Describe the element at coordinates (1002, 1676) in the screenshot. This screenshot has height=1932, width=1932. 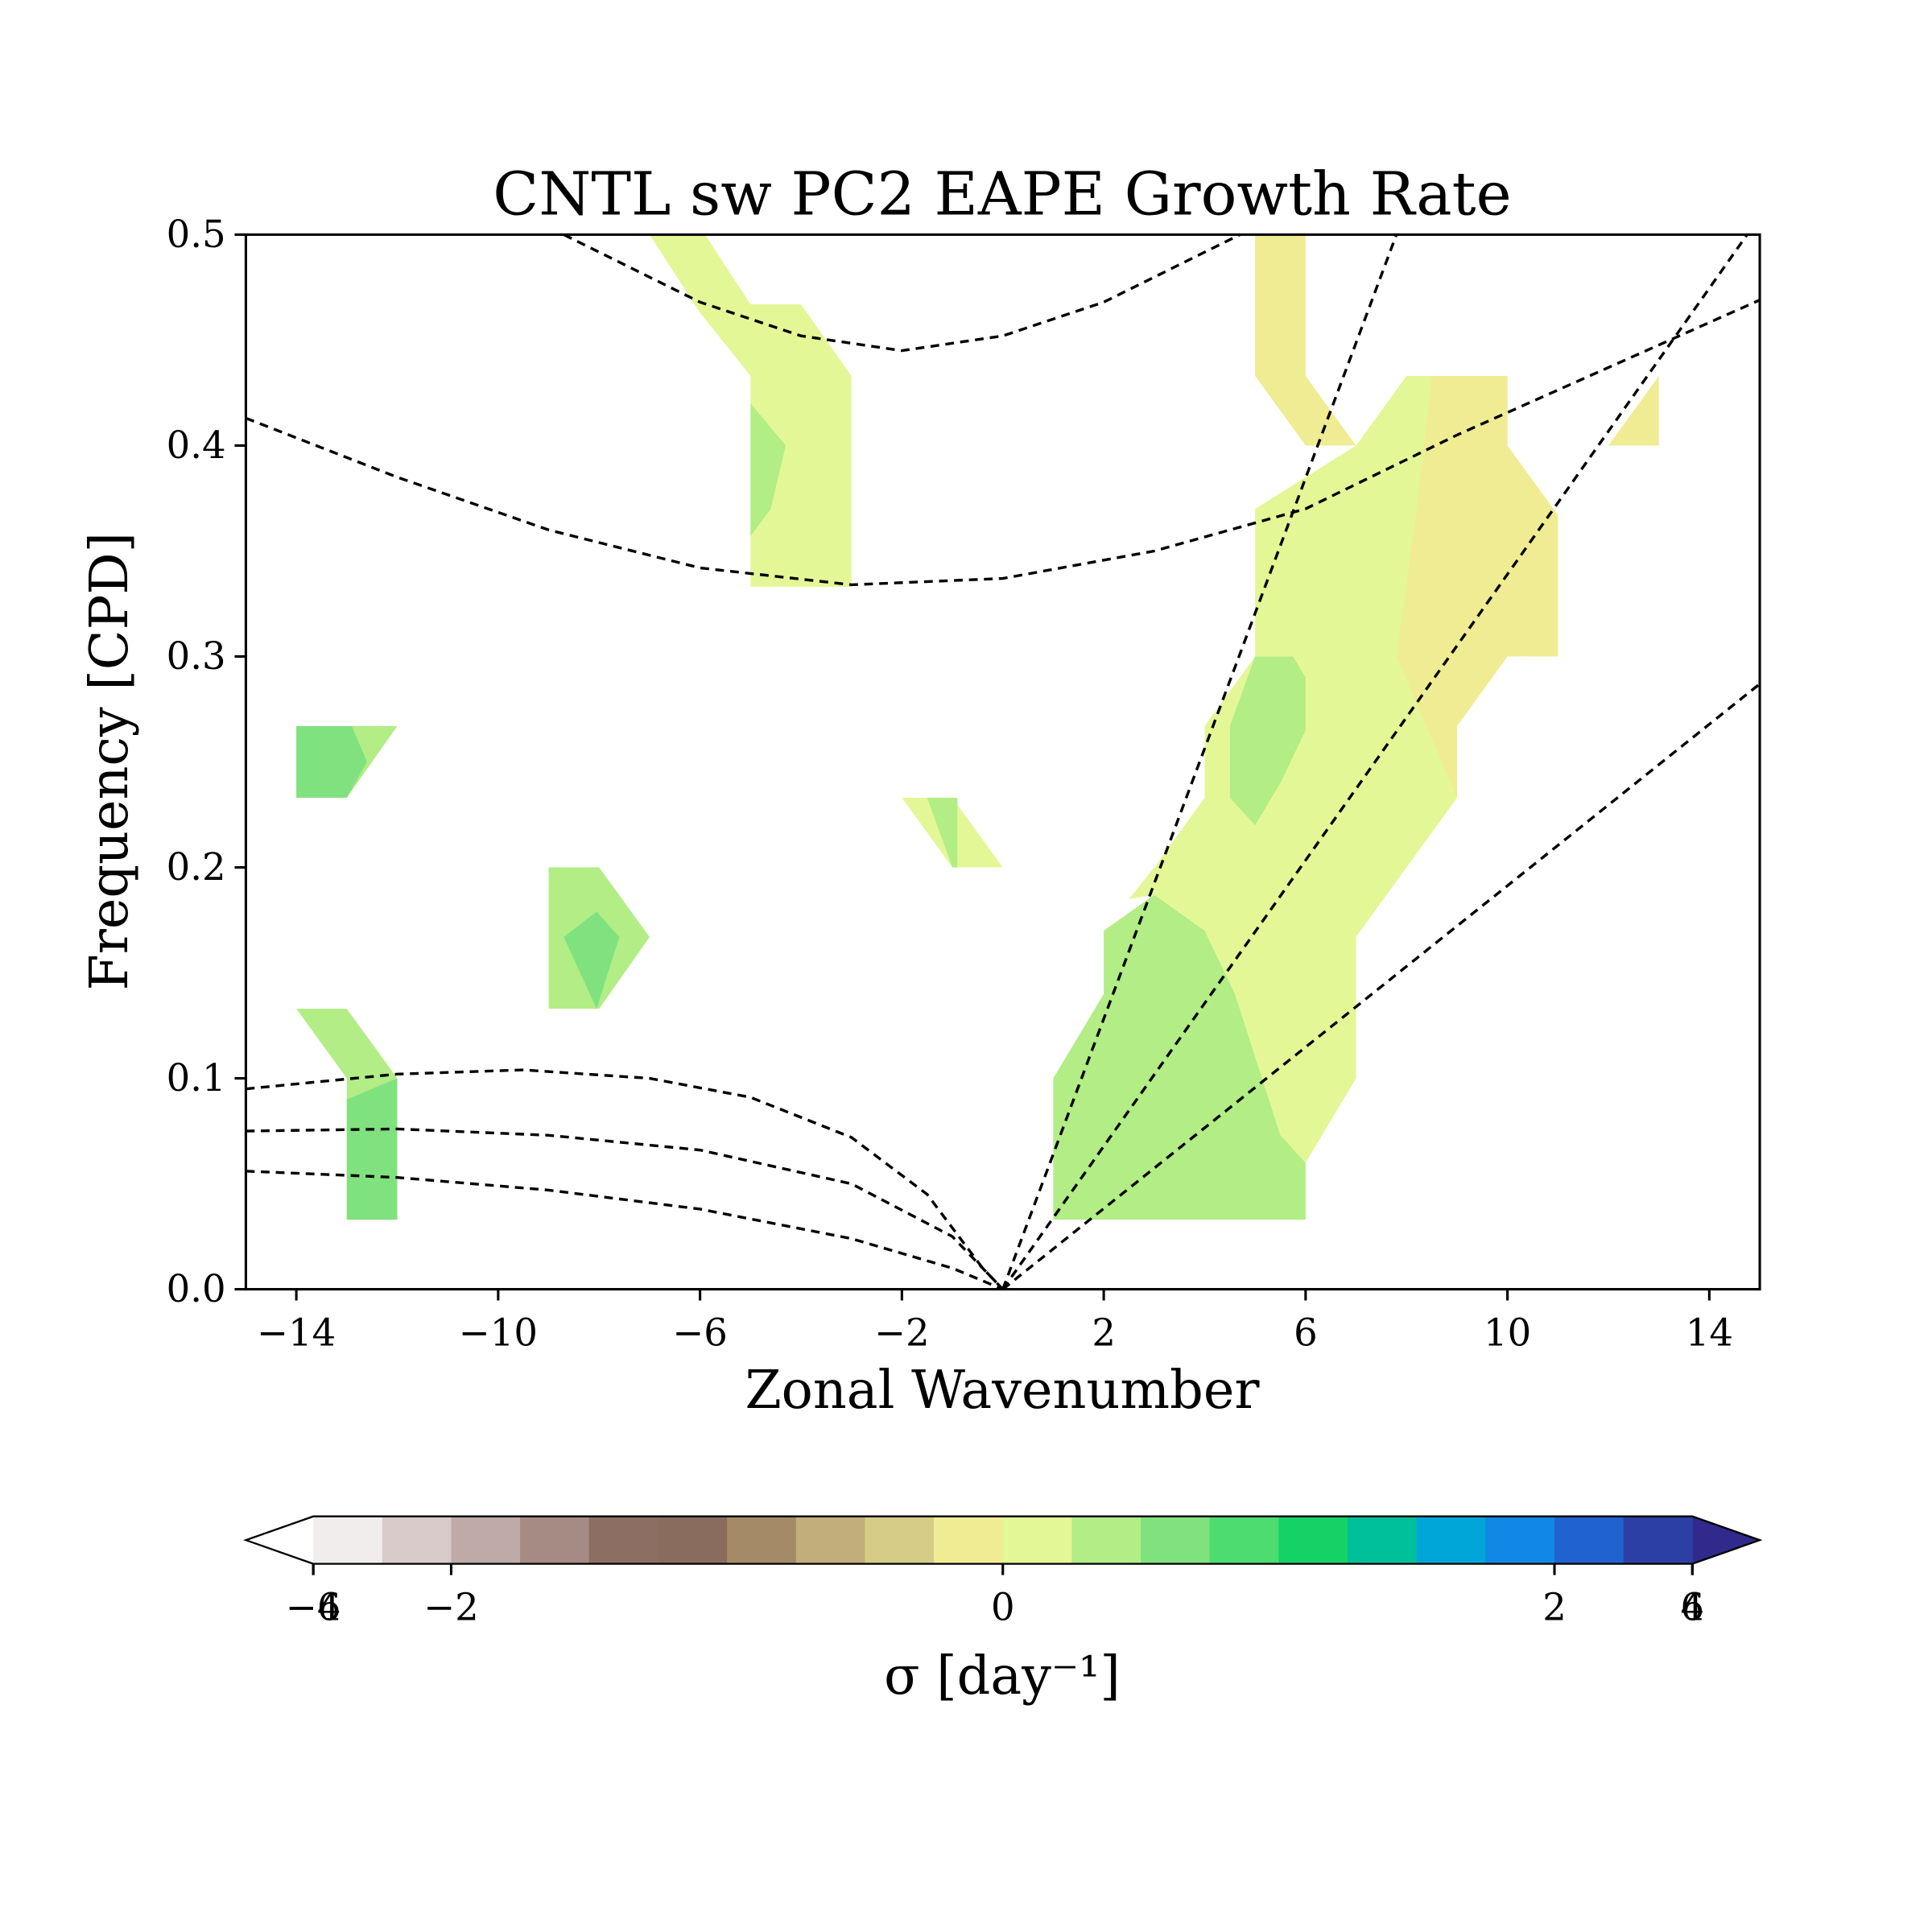
I see `colorbar-label: σ [day⁻¹]` at that location.